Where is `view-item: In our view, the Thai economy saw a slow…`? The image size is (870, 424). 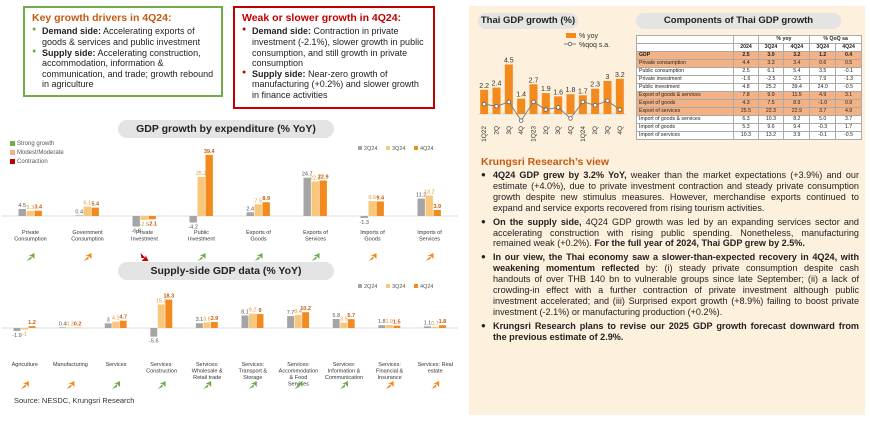
view-item: In our view, the Thai economy saw a slow… is located at coordinates (670, 284).